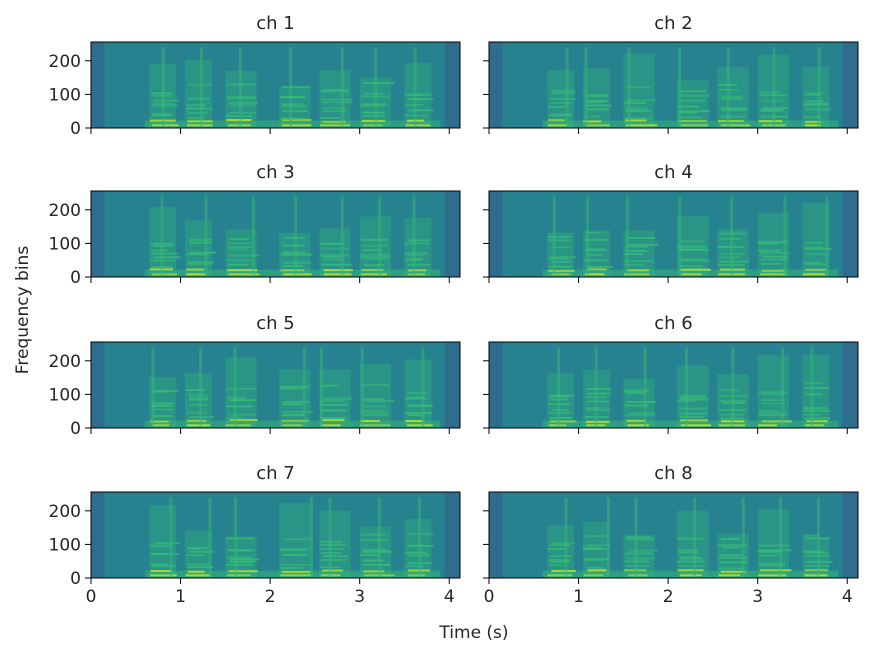  Describe the element at coordinates (671, 73) in the screenshot. I see `panel-2: ch 2` at that location.